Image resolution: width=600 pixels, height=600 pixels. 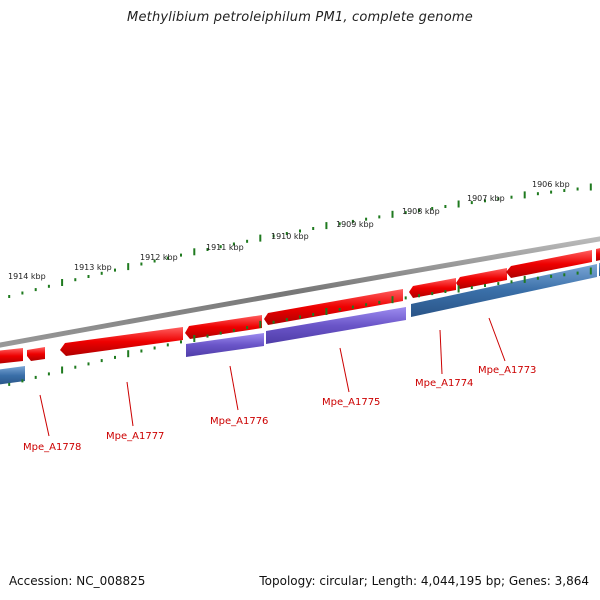 I want to click on scale-label-1907: 1907 kbp, so click(x=486, y=198).